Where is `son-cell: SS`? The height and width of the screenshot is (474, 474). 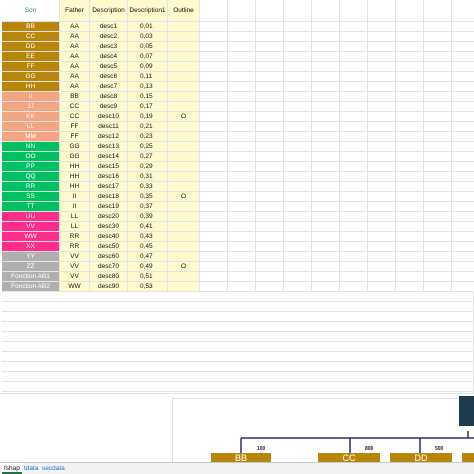 son-cell: SS is located at coordinates (31, 197).